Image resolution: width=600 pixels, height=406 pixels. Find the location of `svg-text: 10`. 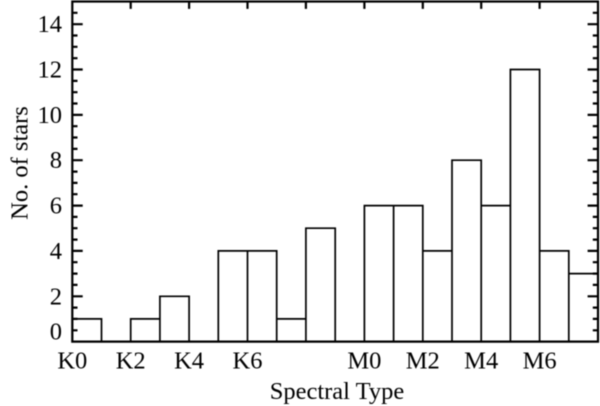

svg-text: 10 is located at coordinates (50, 115).